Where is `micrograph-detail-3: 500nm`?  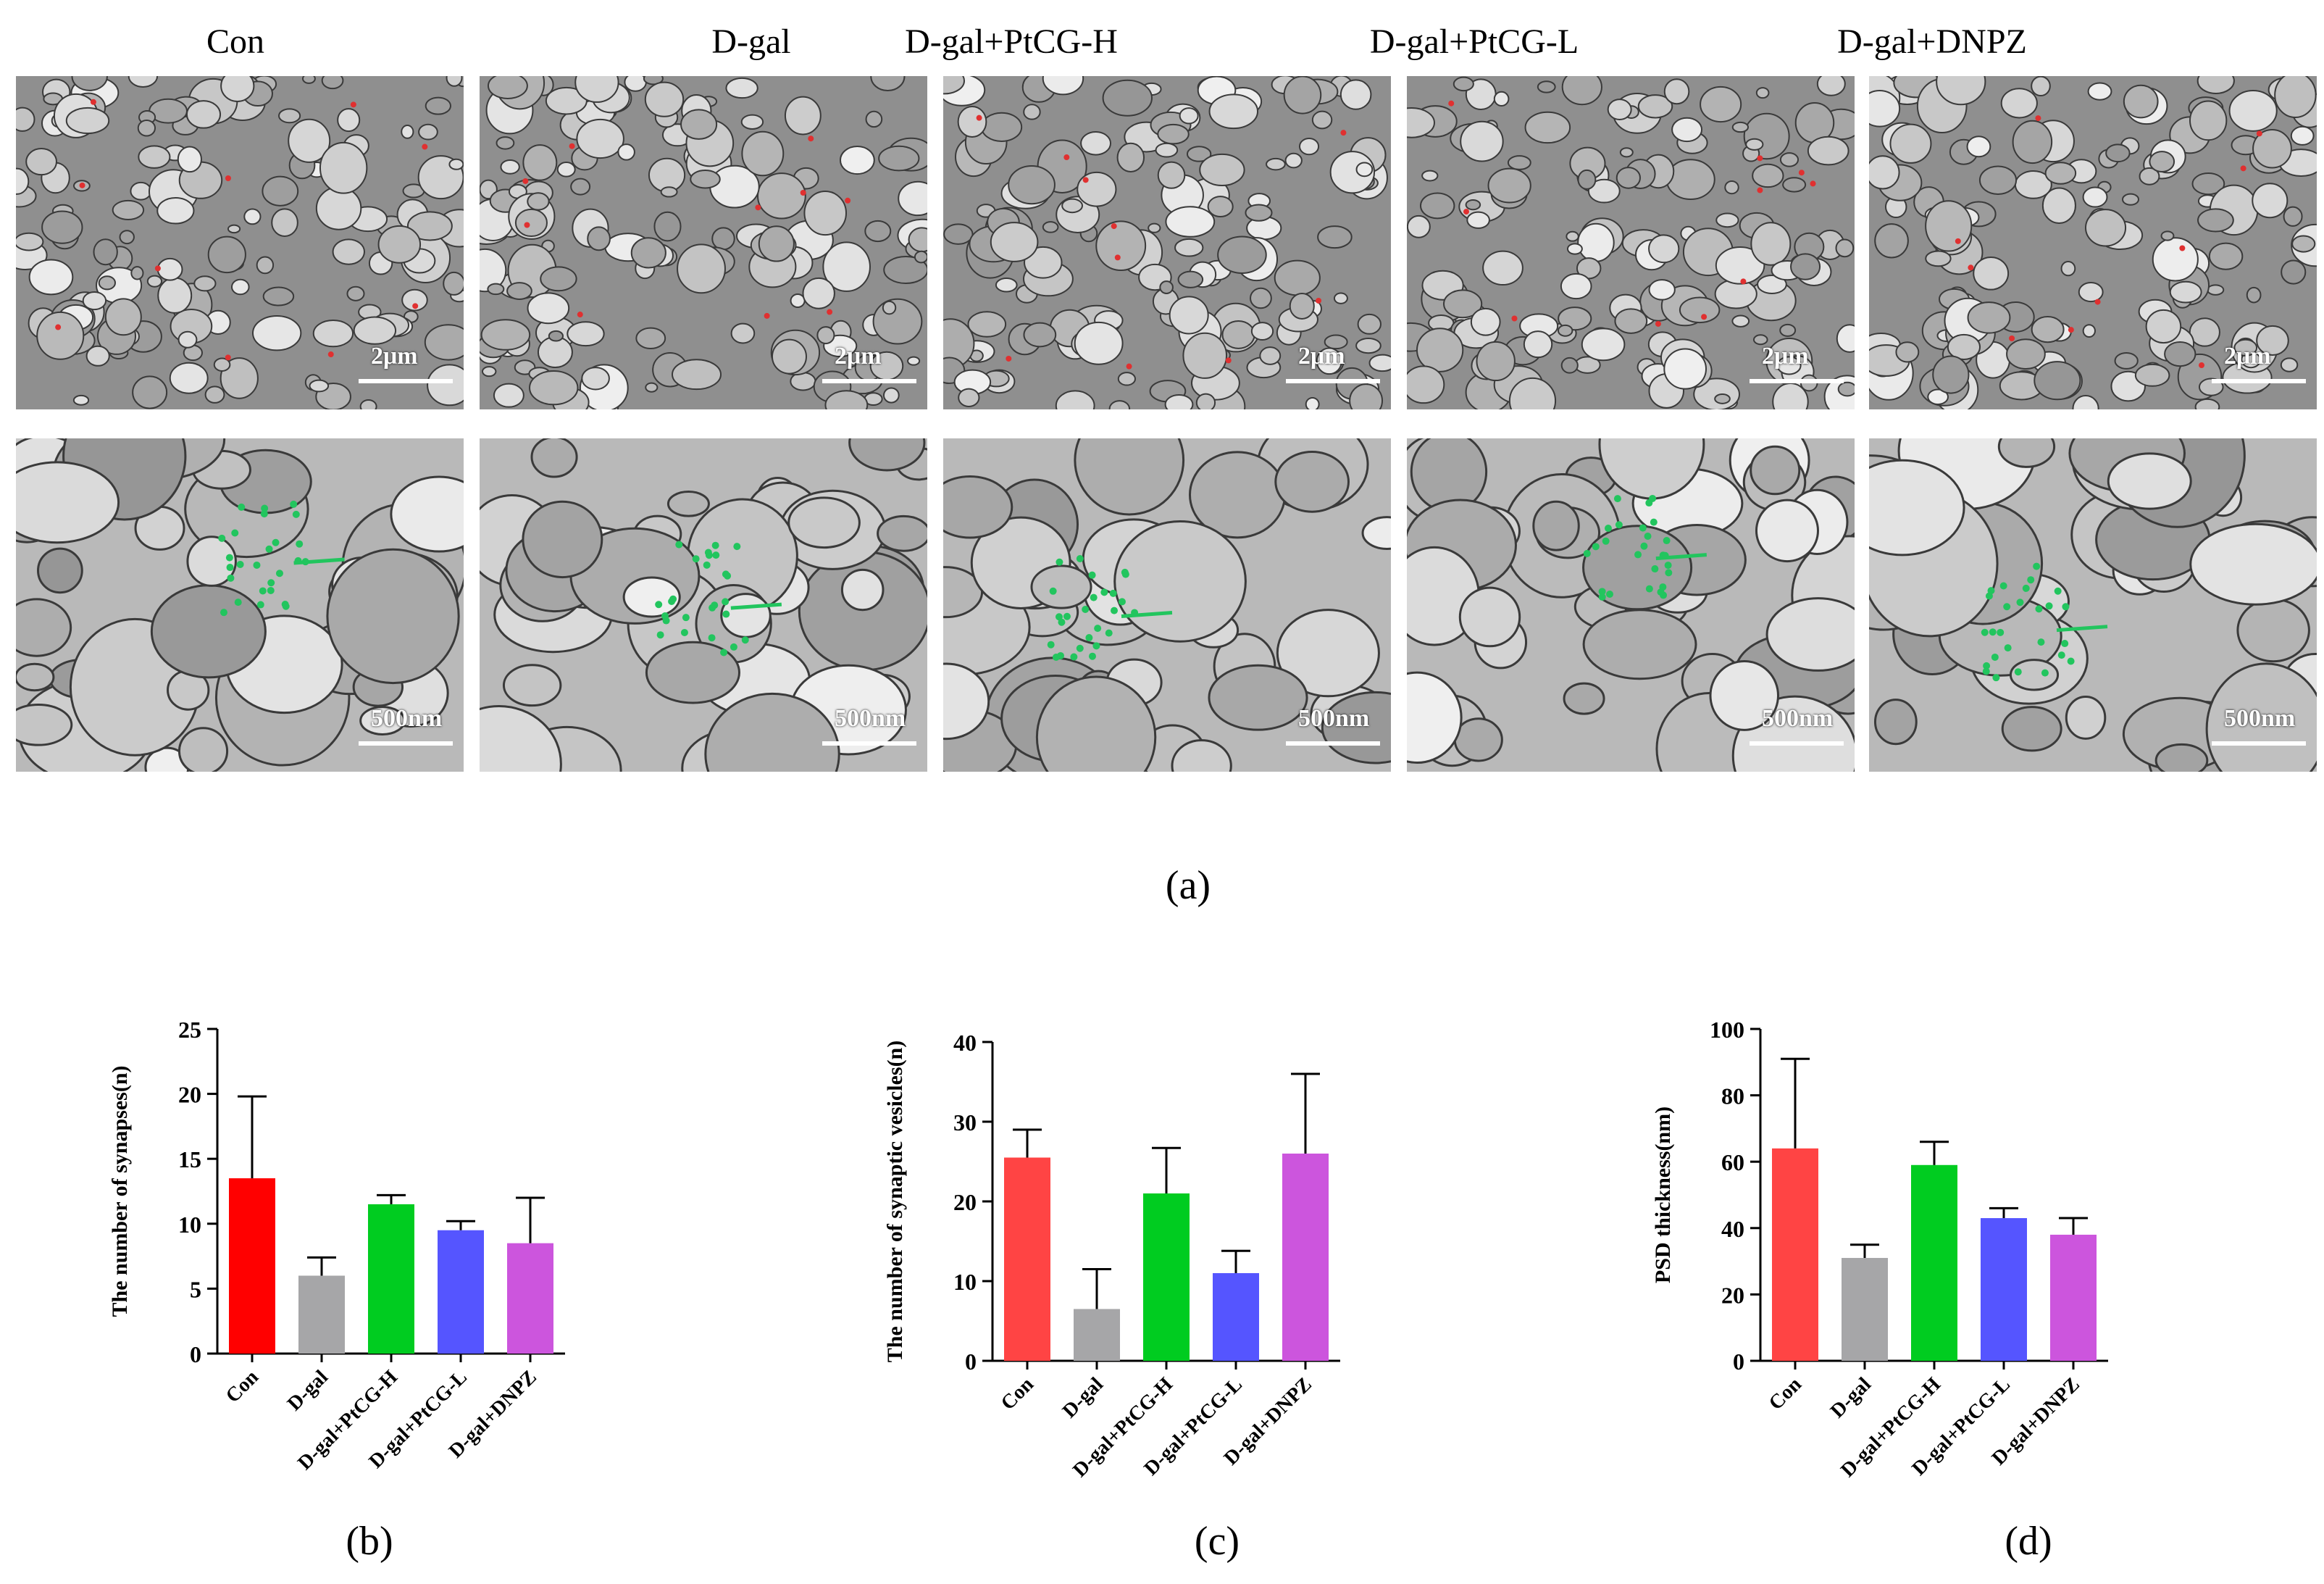
micrograph-detail-3: 500nm is located at coordinates (1167, 605).